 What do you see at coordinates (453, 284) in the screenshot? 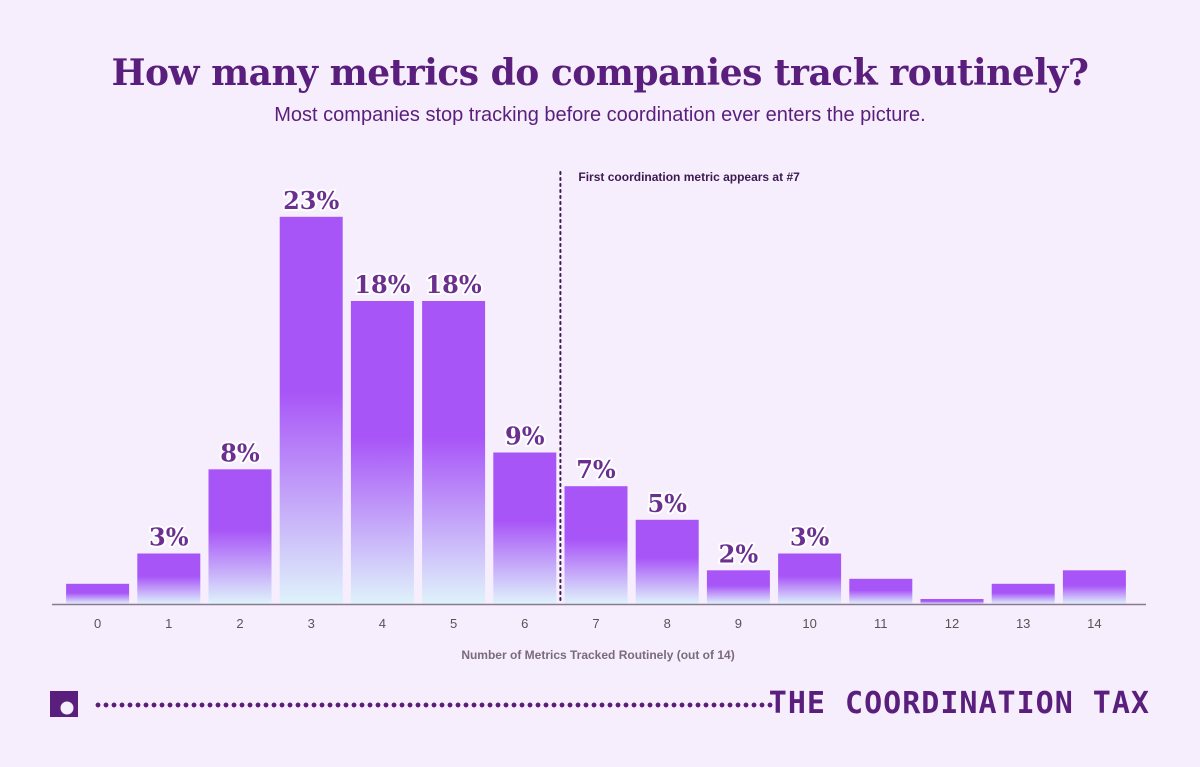
I see `value-label-5: 18%` at bounding box center [453, 284].